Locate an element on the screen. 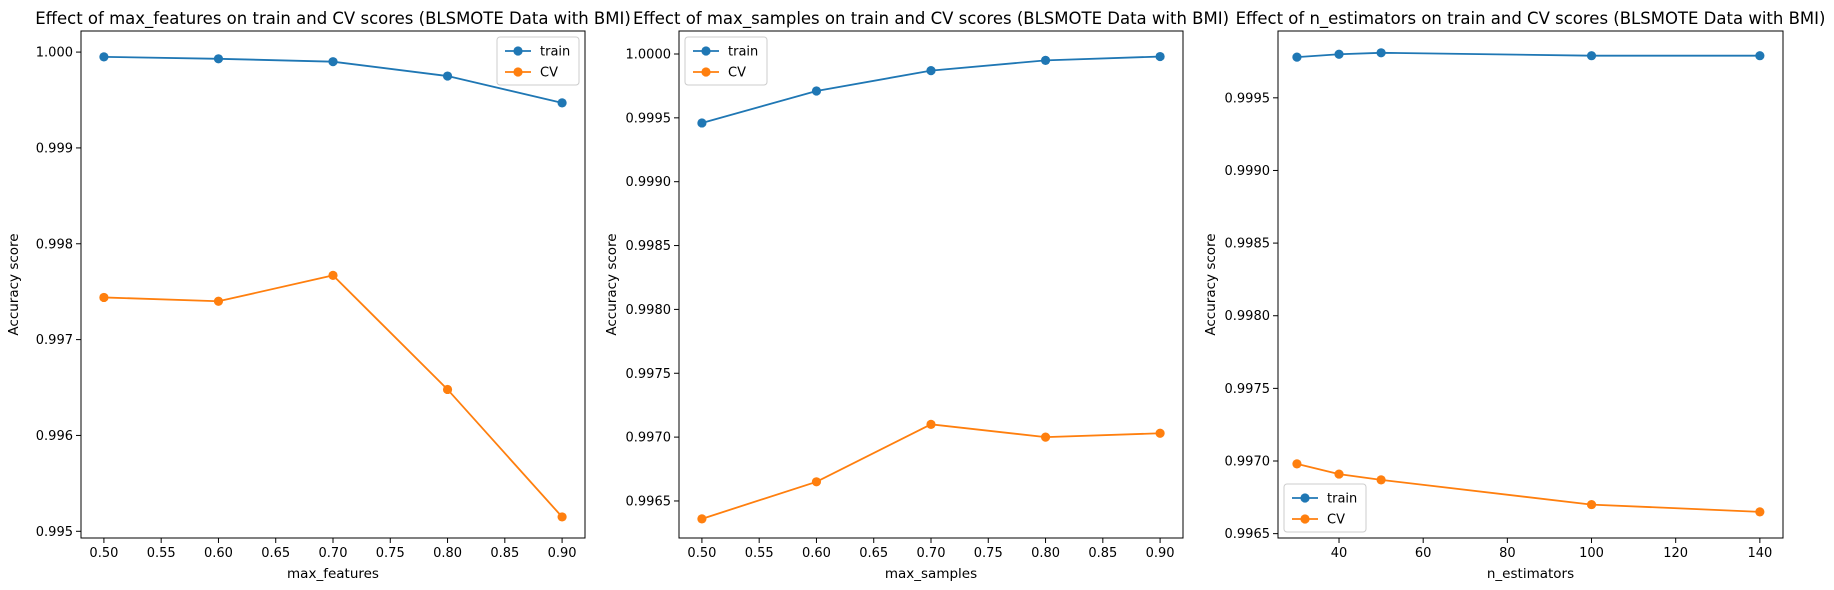 The width and height of the screenshot is (1834, 590). y-tick-label: 0.995 is located at coordinates (54, 532).